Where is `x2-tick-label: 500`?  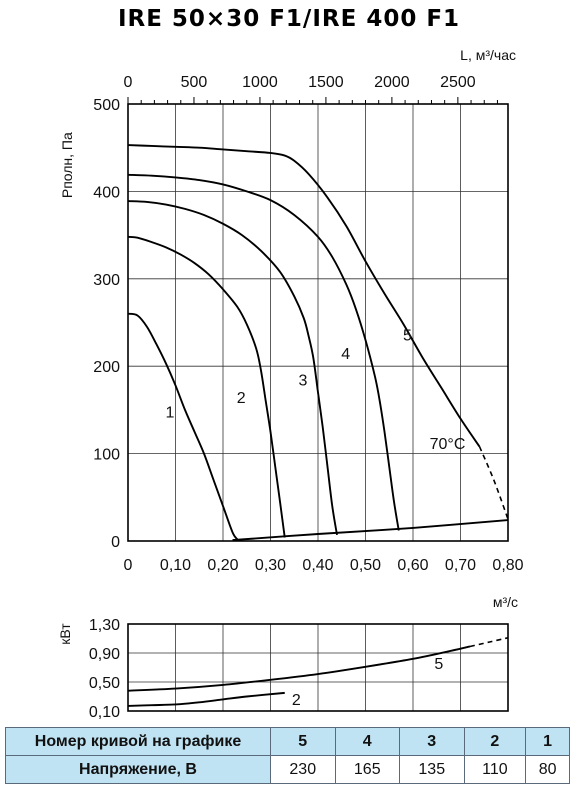
x2-tick-label: 500 is located at coordinates (194, 82).